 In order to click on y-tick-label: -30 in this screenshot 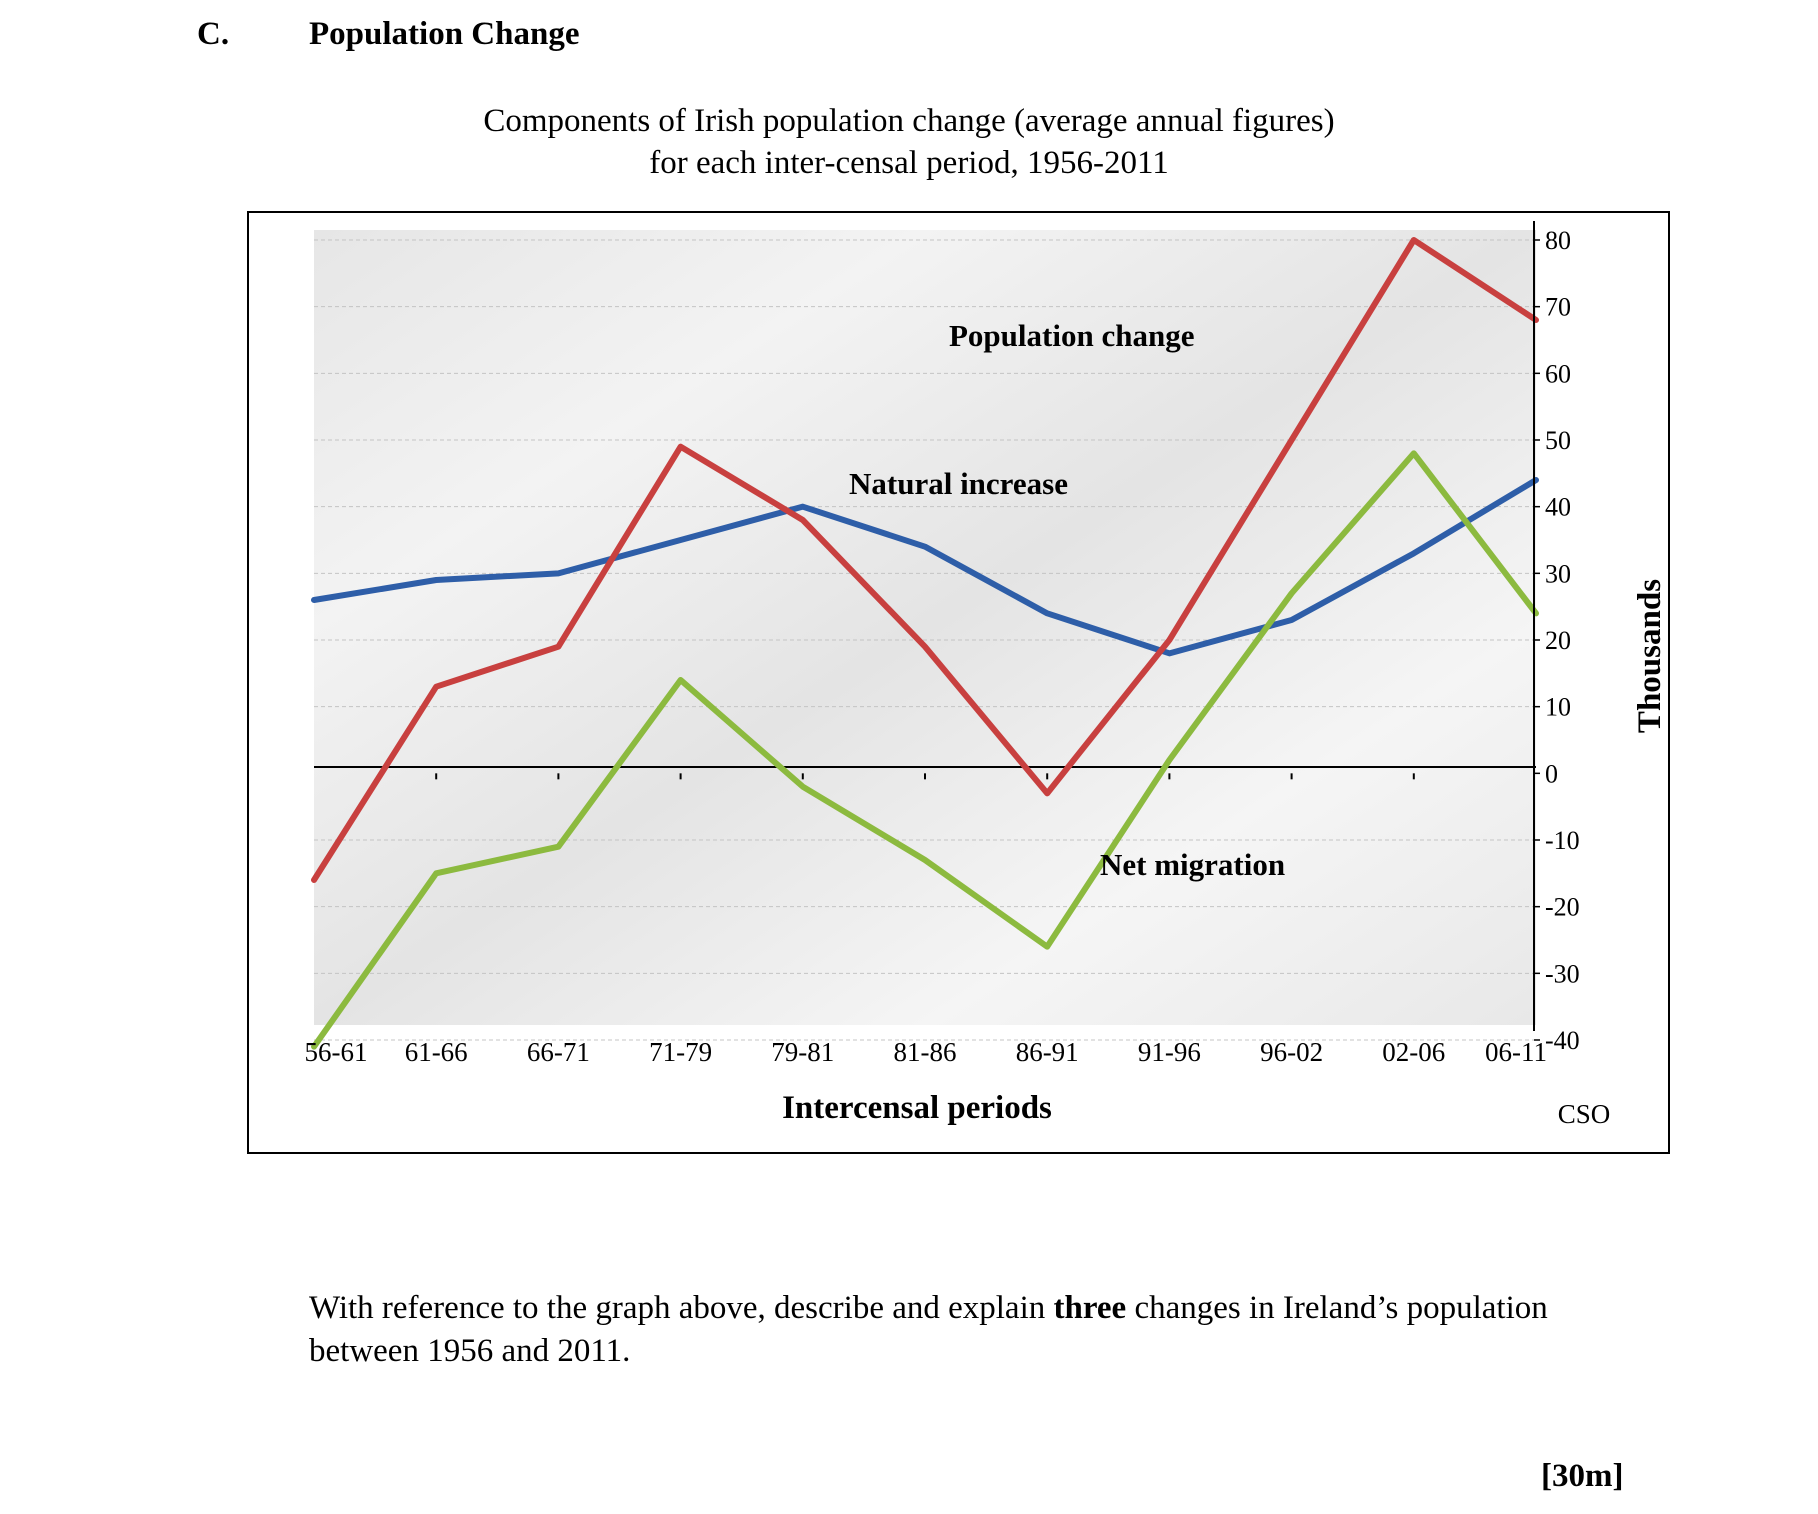, I will do `click(1562, 973)`.